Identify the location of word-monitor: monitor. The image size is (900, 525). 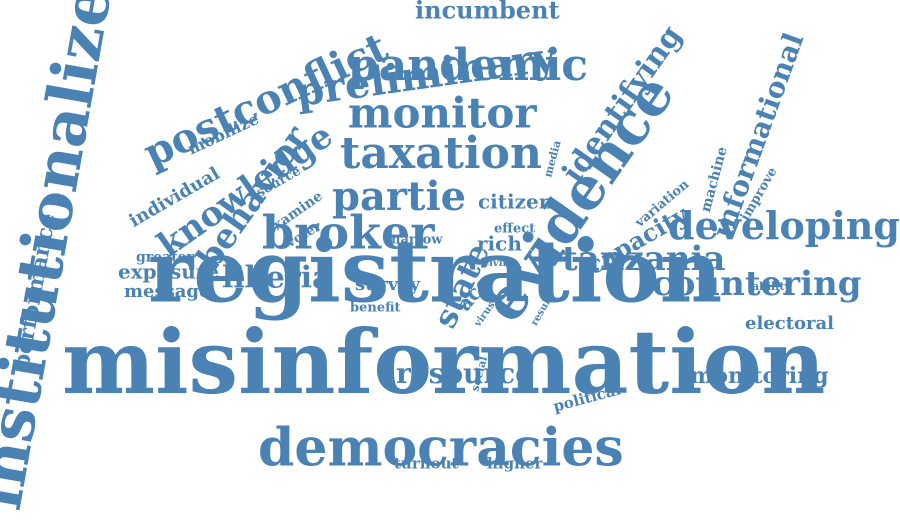
(442, 113).